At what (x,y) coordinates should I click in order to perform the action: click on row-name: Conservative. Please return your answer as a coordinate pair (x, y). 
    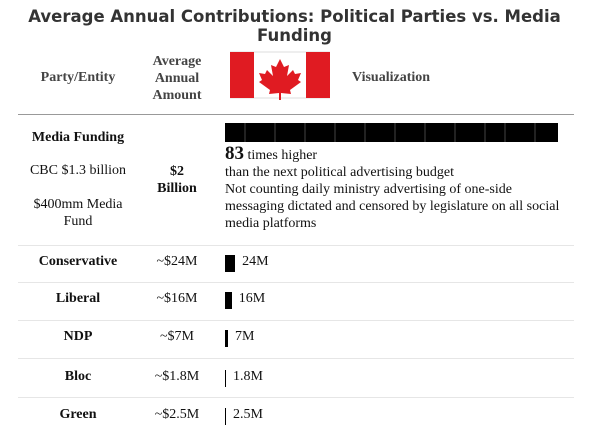
    Looking at the image, I should click on (78, 261).